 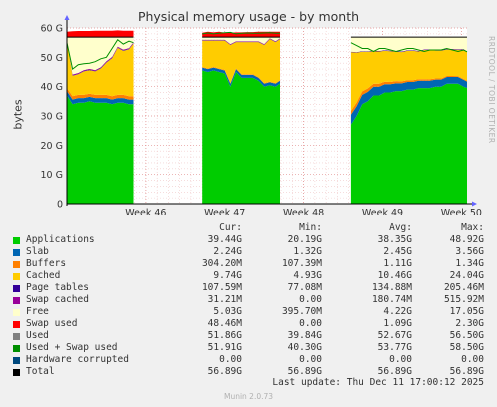 I want to click on legend-label: Applications, so click(x=60, y=239).